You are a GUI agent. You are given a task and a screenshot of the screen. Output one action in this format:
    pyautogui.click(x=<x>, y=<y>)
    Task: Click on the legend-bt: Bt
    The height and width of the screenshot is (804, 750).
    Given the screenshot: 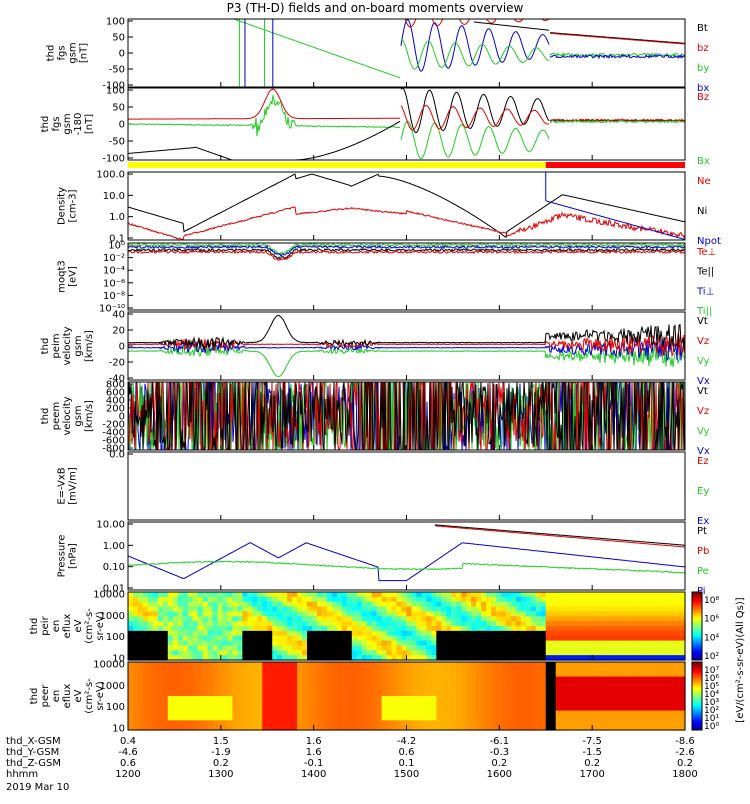 What is the action you would take?
    pyautogui.click(x=702, y=28)
    